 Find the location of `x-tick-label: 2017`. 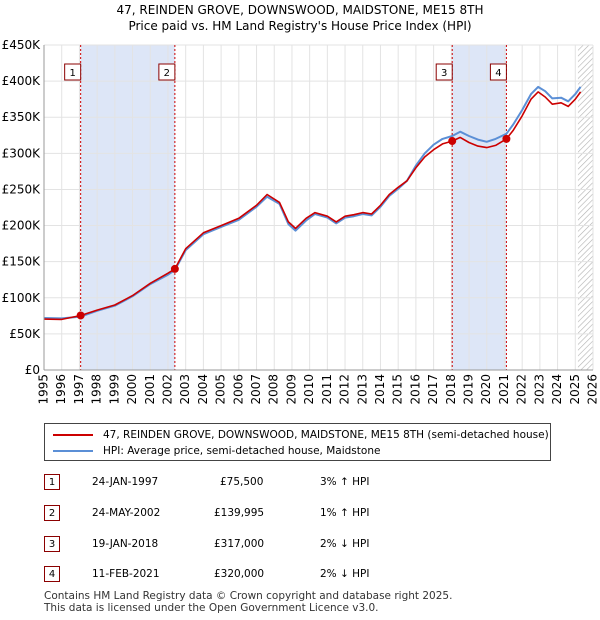

x-tick-label: 2017 is located at coordinates (433, 389).